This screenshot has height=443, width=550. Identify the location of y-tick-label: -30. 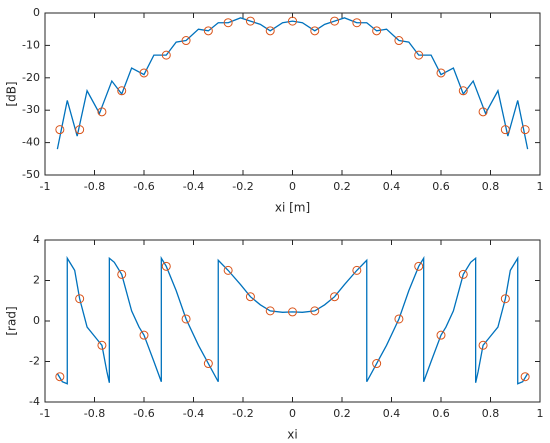
(31, 109).